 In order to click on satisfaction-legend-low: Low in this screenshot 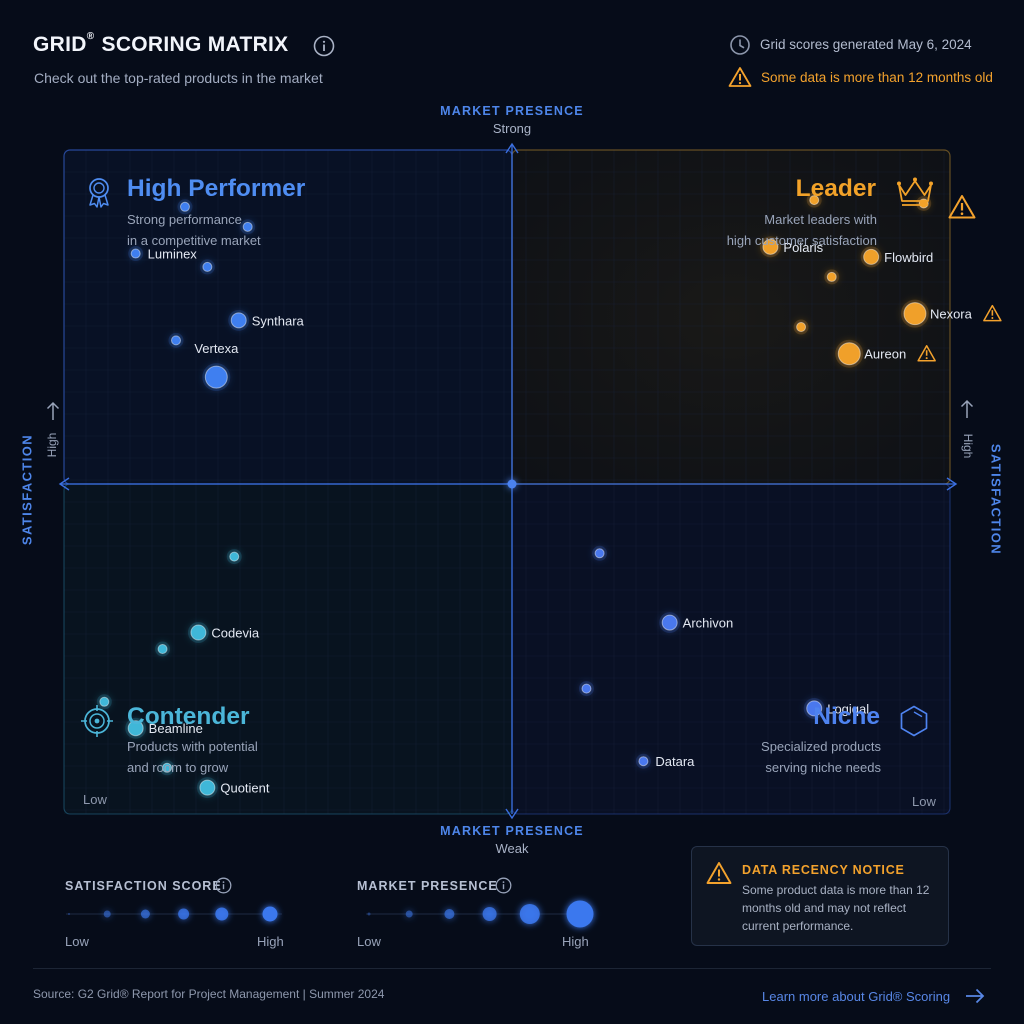, I will do `click(77, 941)`.